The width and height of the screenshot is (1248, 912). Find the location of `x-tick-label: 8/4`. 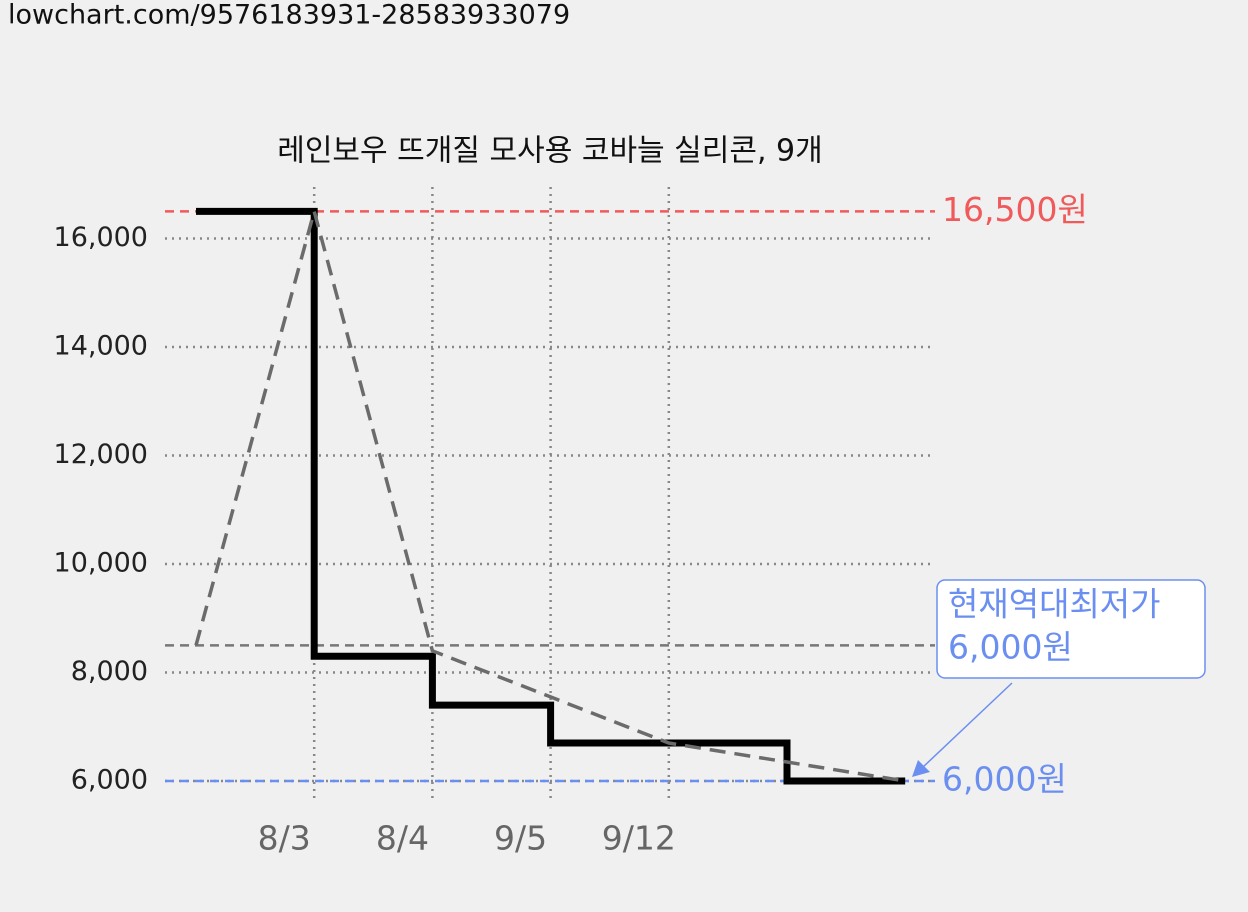

x-tick-label: 8/4 is located at coordinates (402, 838).